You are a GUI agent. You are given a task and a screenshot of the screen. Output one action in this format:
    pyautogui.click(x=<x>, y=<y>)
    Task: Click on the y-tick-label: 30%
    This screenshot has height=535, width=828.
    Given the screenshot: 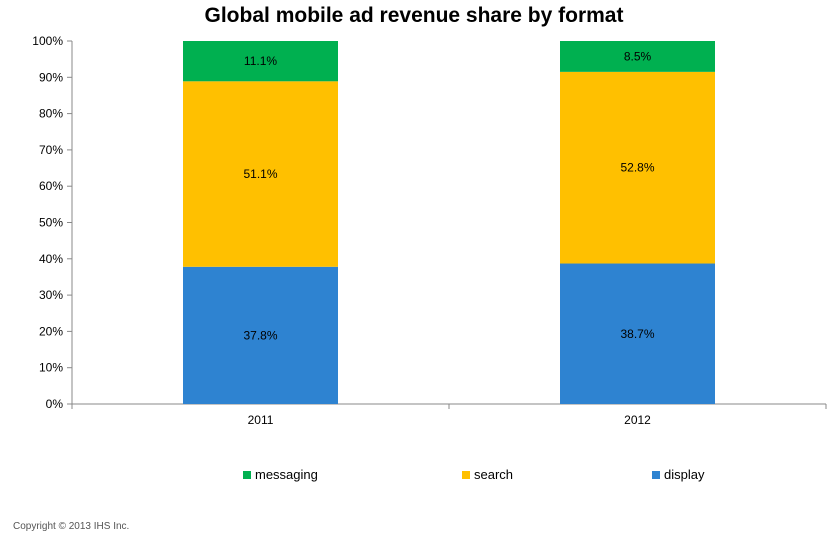 What is the action you would take?
    pyautogui.click(x=51, y=295)
    